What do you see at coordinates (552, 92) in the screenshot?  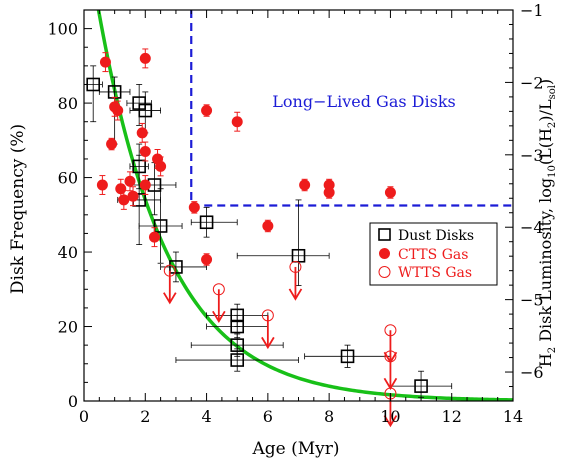 I see `y2-label-sol-sub: sol` at bounding box center [552, 92].